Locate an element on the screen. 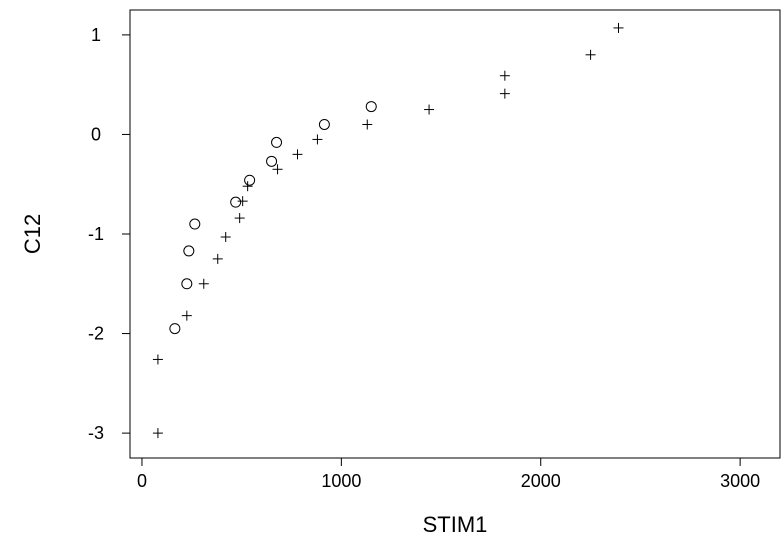  x-tick-label: 2000 is located at coordinates (541, 481).